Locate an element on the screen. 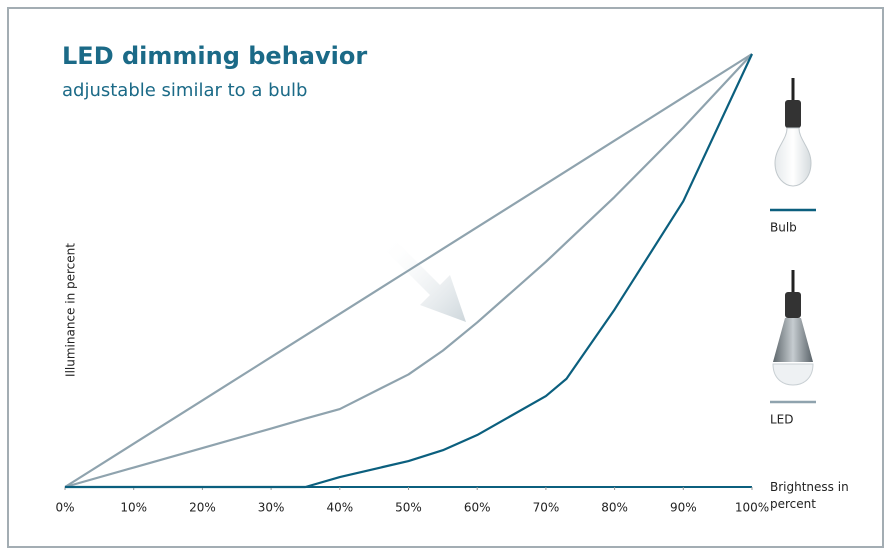 Image resolution: width=885 pixels, height=549 pixels. x-tick-label: 90% is located at coordinates (683, 508).